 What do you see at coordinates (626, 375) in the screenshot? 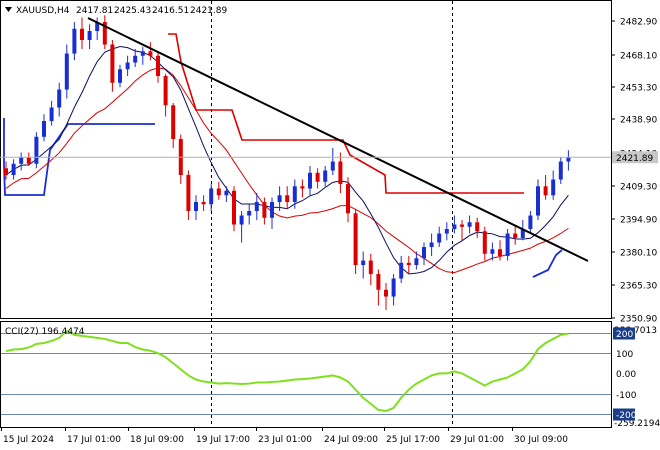
I see `cci-tick-label: 0.00` at bounding box center [626, 375].